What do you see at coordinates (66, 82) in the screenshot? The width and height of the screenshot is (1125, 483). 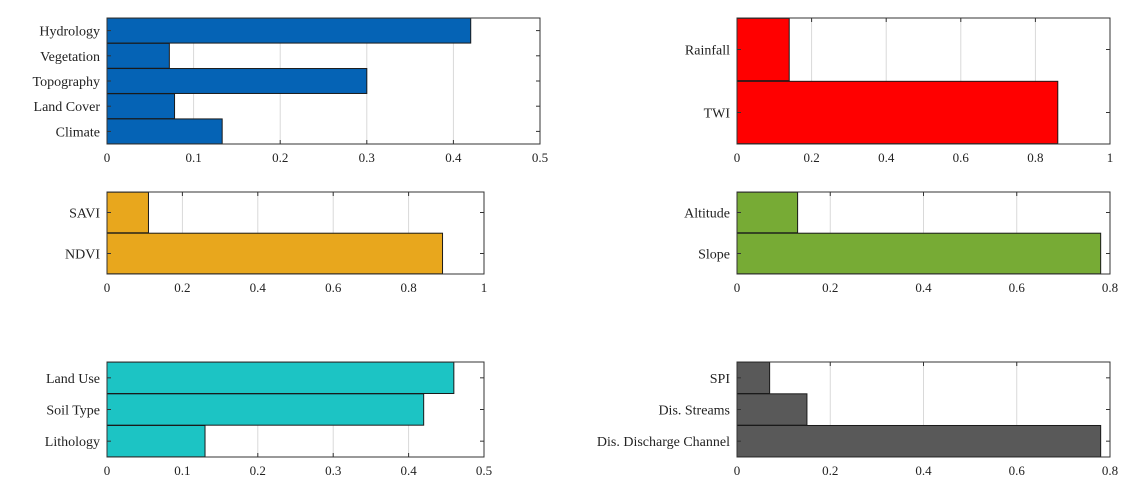 I see `category-label: Topography` at bounding box center [66, 82].